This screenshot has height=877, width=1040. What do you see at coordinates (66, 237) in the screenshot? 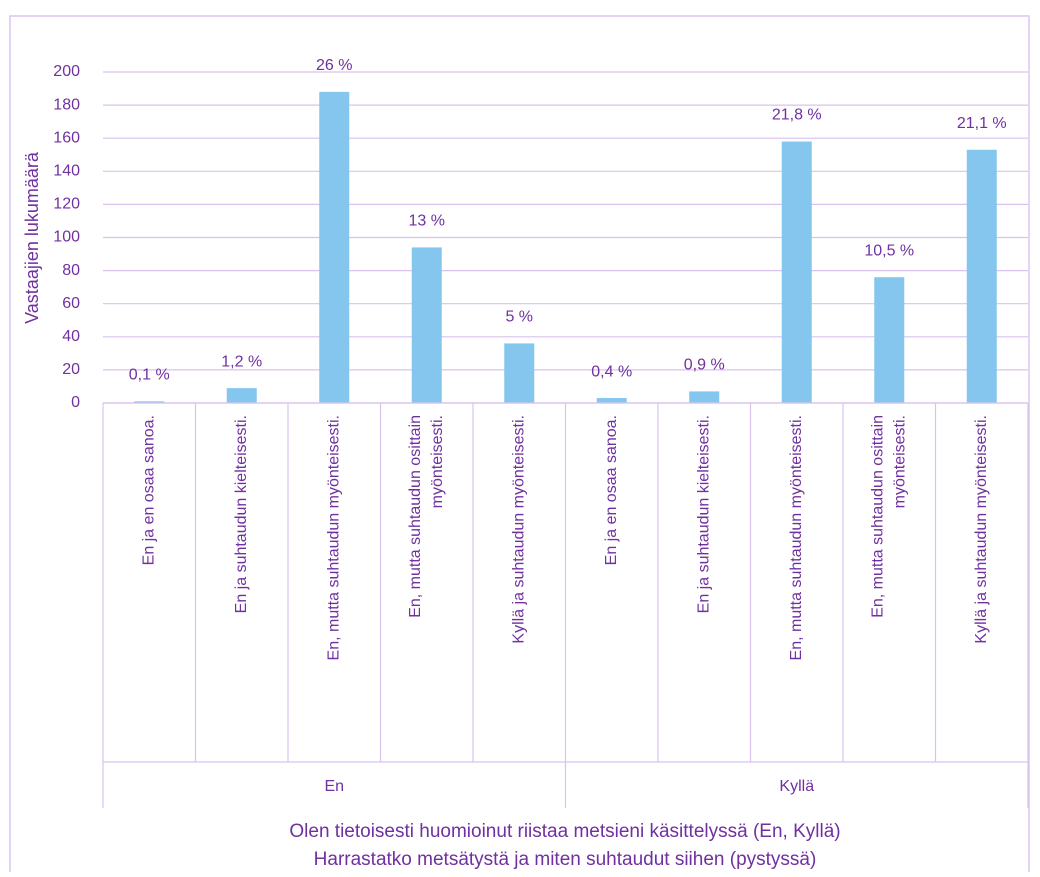
I see `y-tick-label: 100` at bounding box center [66, 237].